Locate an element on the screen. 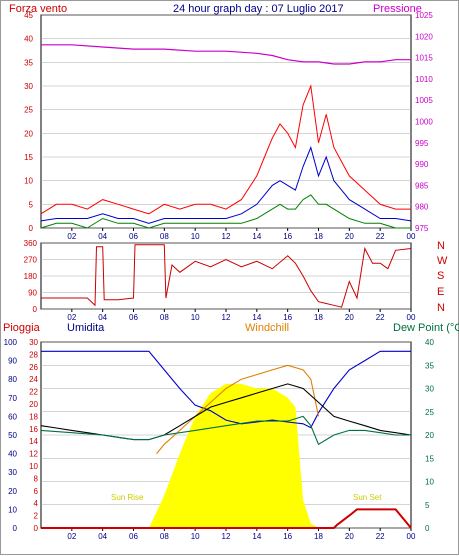 The width and height of the screenshot is (459, 556). humidity-line is located at coordinates (226, 389).